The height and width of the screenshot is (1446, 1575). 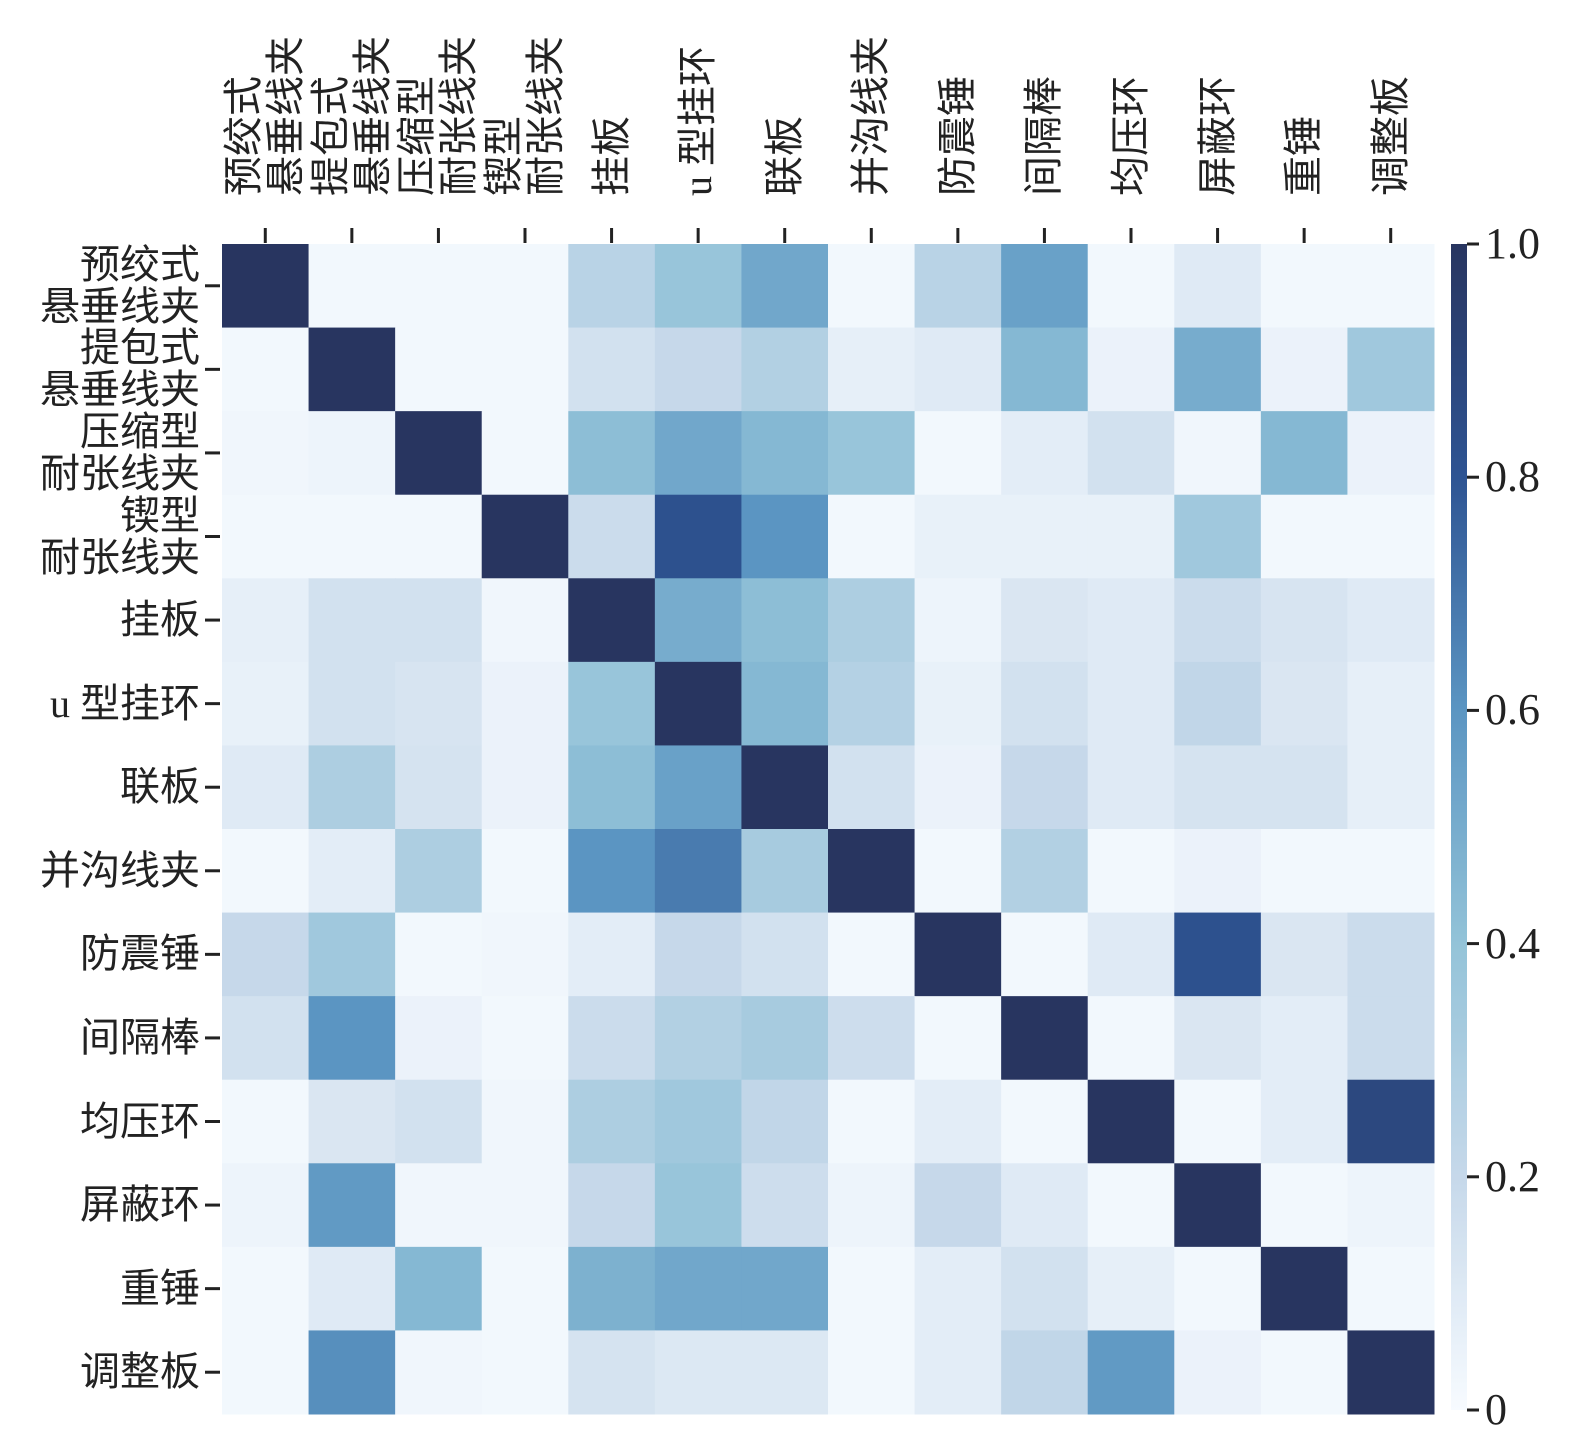 What do you see at coordinates (1512, 943) in the screenshot?
I see `colorbar-tick-label: 0.4` at bounding box center [1512, 943].